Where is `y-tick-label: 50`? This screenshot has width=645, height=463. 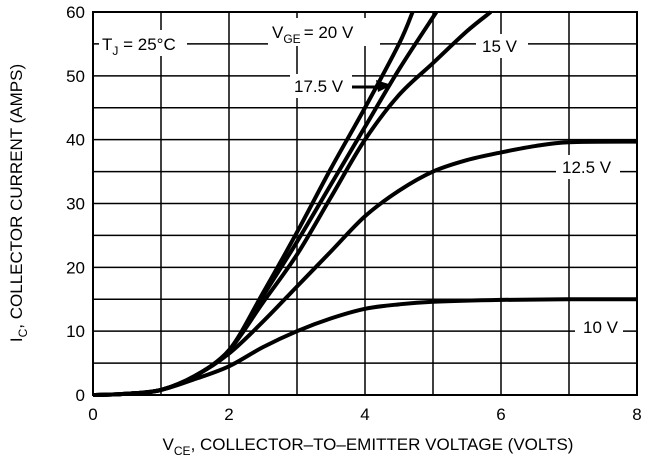
y-tick-label: 50 is located at coordinates (75, 76).